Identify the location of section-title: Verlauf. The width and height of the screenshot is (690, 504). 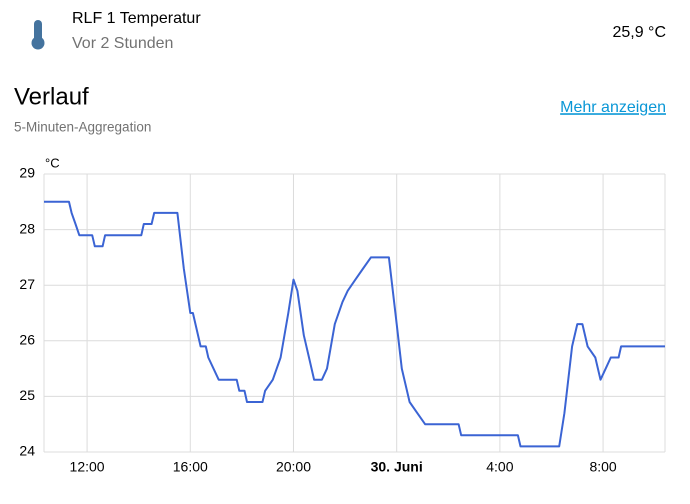
(51, 96).